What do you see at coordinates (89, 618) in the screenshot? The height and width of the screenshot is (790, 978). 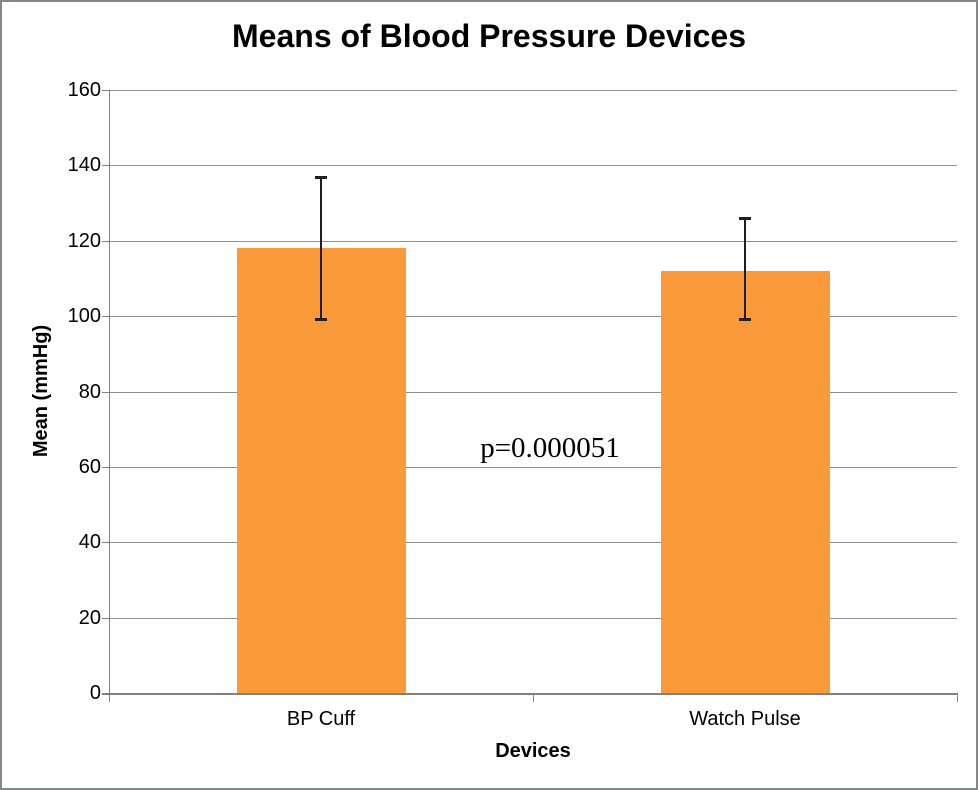 I see `y-tick-label: 20` at bounding box center [89, 618].